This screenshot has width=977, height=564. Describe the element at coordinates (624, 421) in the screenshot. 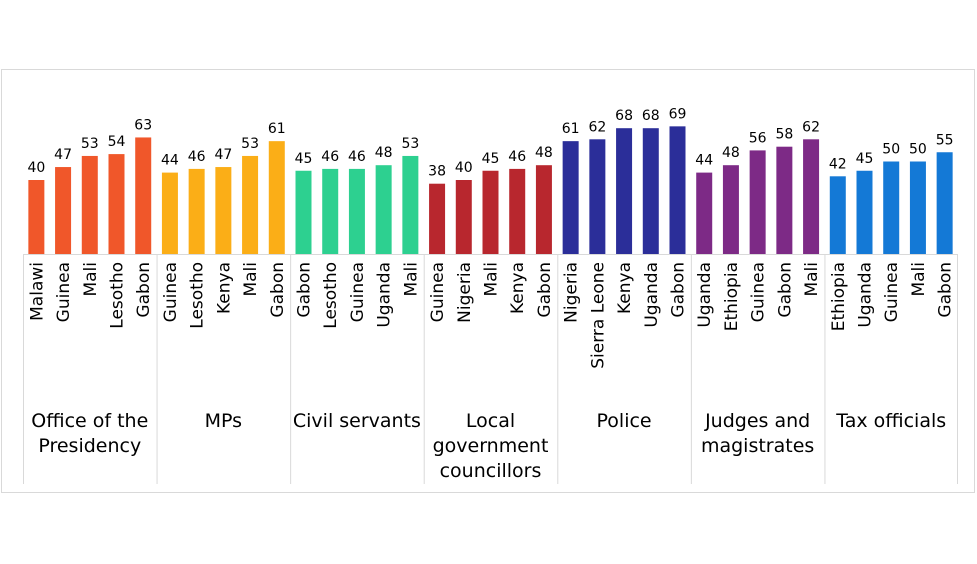

I see `group-label: Police` at that location.